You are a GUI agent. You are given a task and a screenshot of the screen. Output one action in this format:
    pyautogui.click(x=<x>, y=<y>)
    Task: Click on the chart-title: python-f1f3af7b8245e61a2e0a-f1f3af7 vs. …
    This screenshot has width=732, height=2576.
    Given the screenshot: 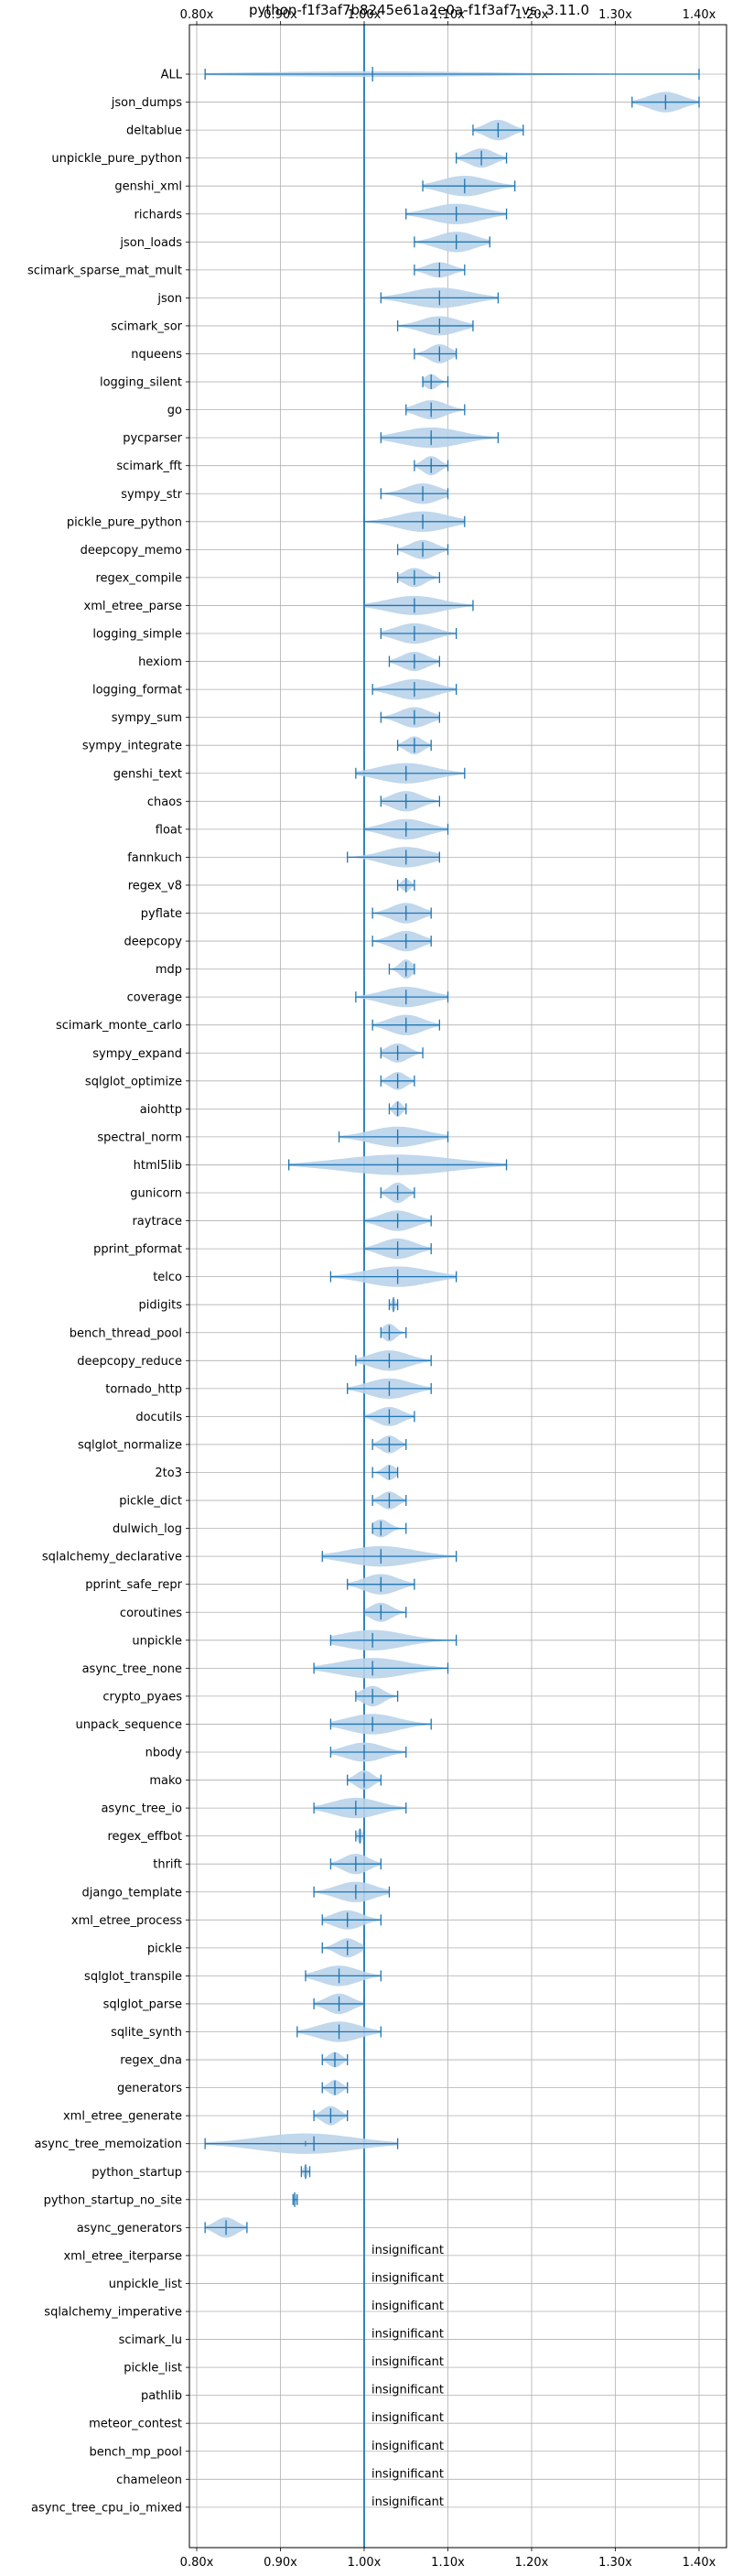 What is the action you would take?
    pyautogui.click(x=419, y=10)
    